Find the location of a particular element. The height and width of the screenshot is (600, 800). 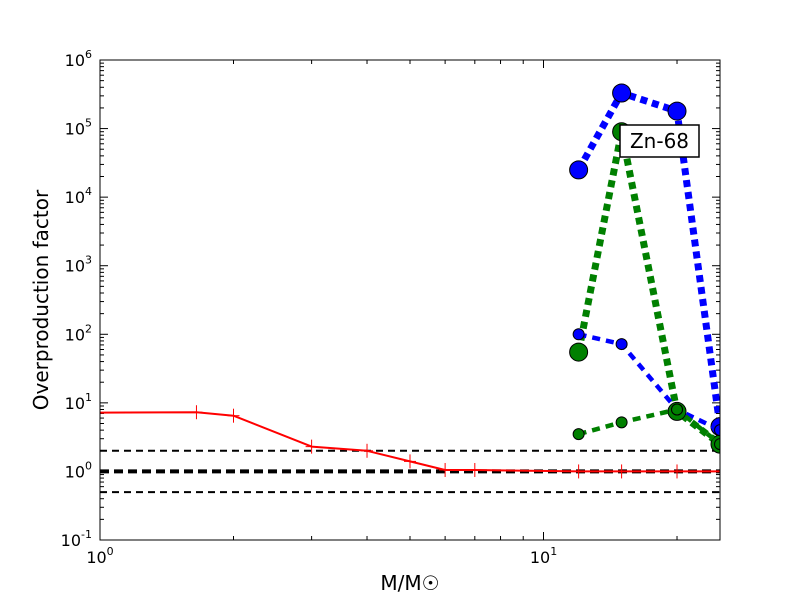

annotation-box: Zn-68 is located at coordinates (659, 141).